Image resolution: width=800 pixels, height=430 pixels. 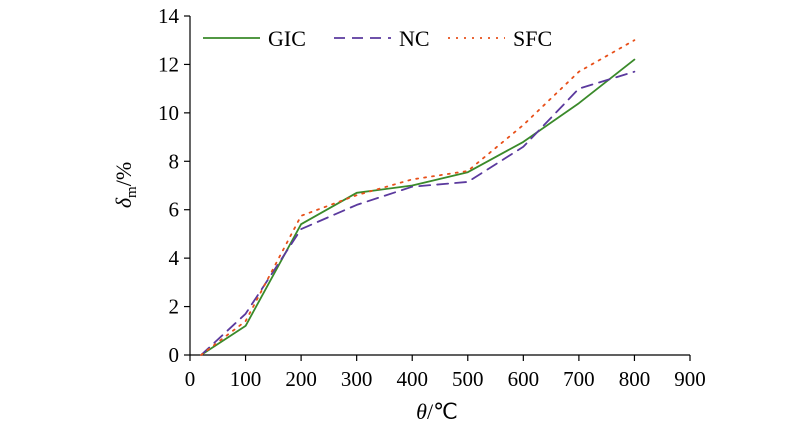 I want to click on y-tick-label: 14, so click(x=169, y=16).